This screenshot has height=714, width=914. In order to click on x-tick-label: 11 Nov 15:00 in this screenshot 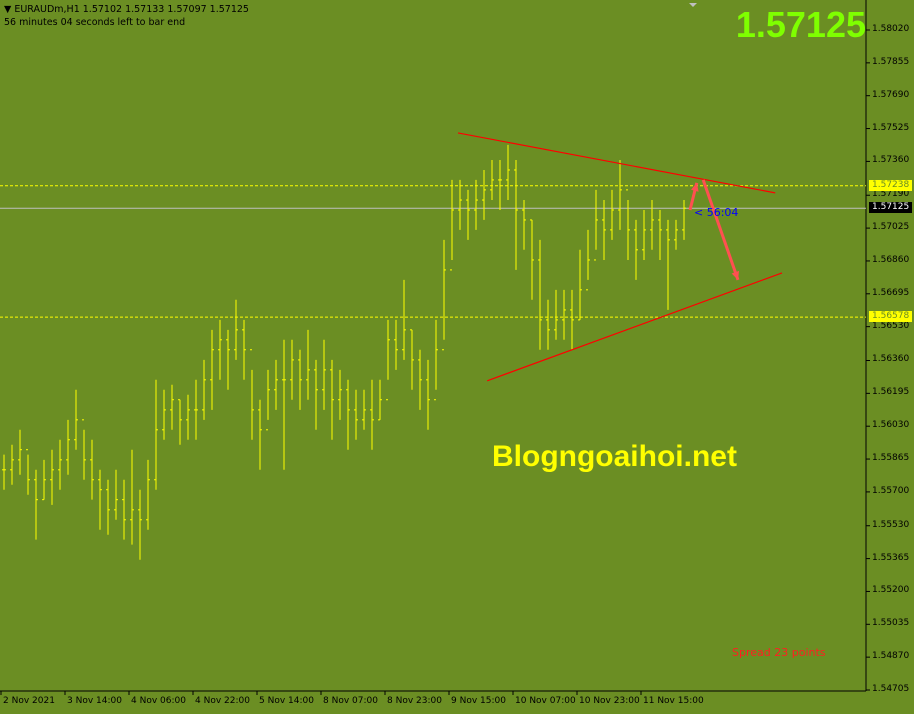, I will do `click(673, 701)`.